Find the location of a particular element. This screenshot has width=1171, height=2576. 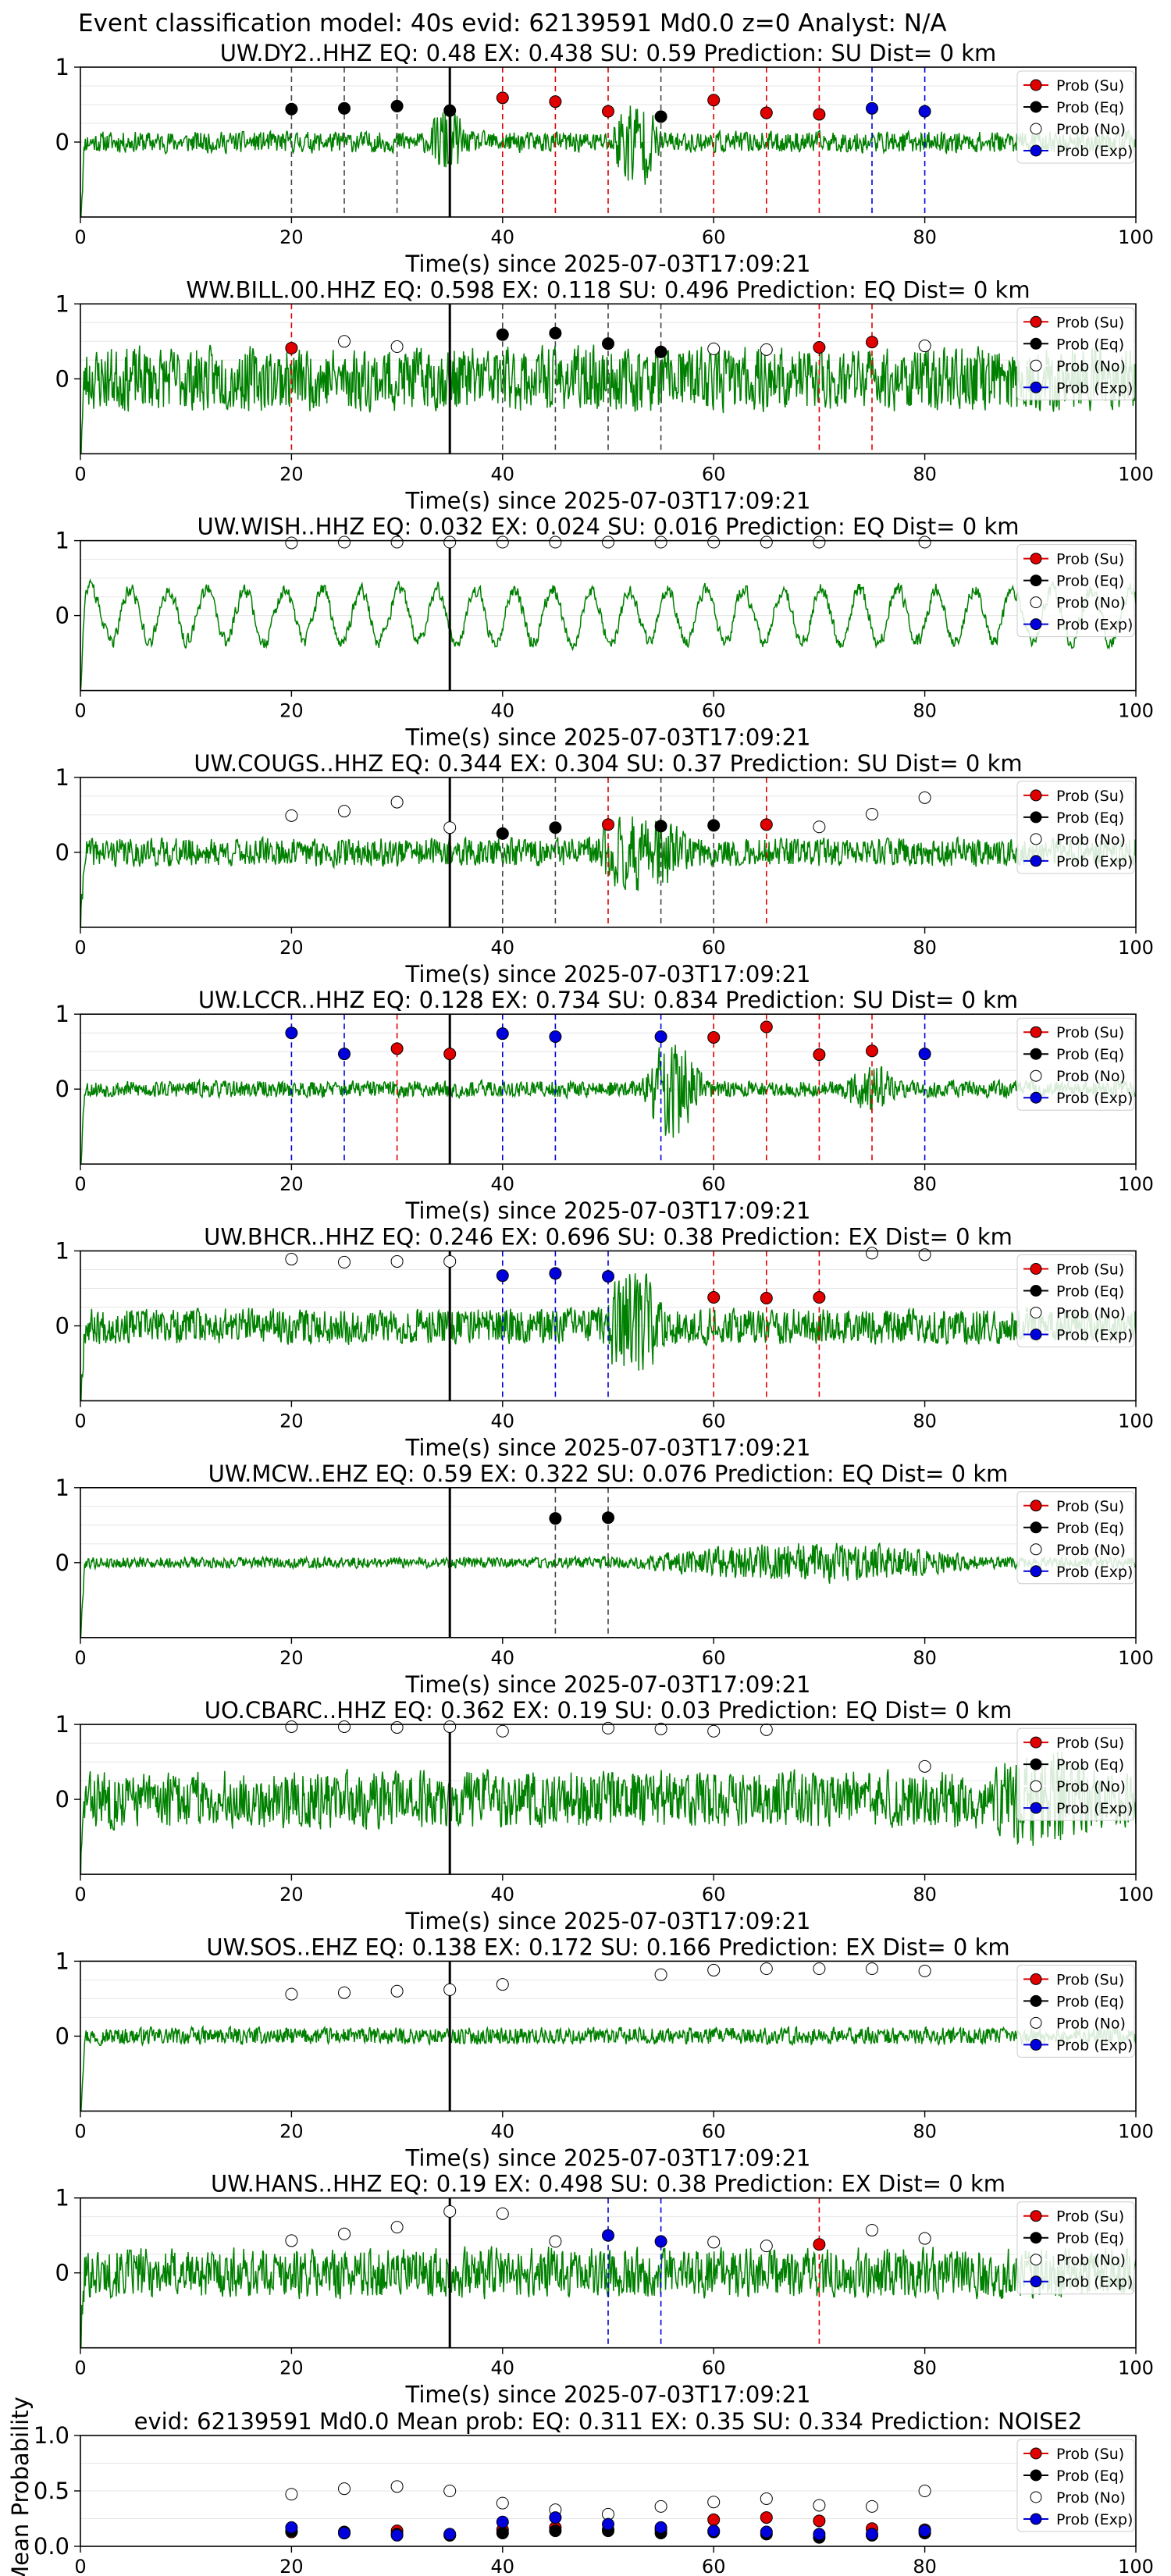

legend-marker-eq is located at coordinates (1036, 1527).